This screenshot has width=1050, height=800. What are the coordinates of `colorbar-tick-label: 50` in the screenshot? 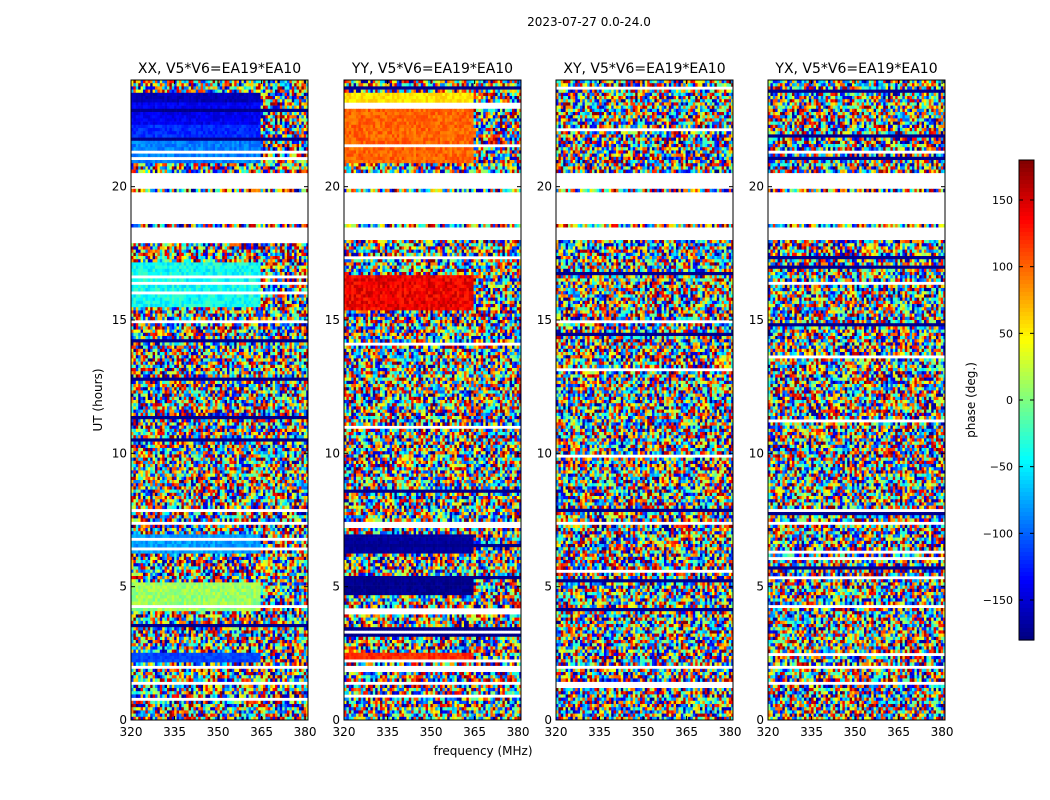 It's located at (1006, 333).